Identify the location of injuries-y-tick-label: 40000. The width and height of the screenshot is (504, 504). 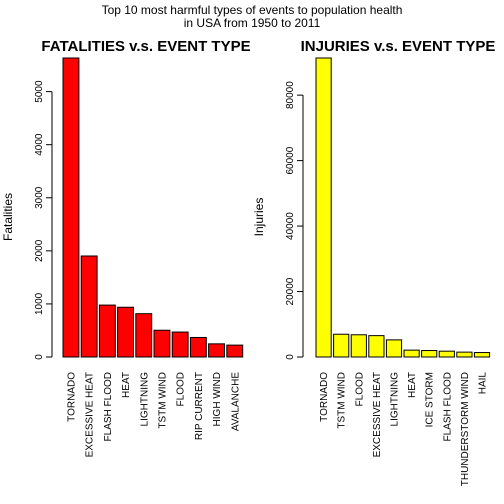
(290, 226).